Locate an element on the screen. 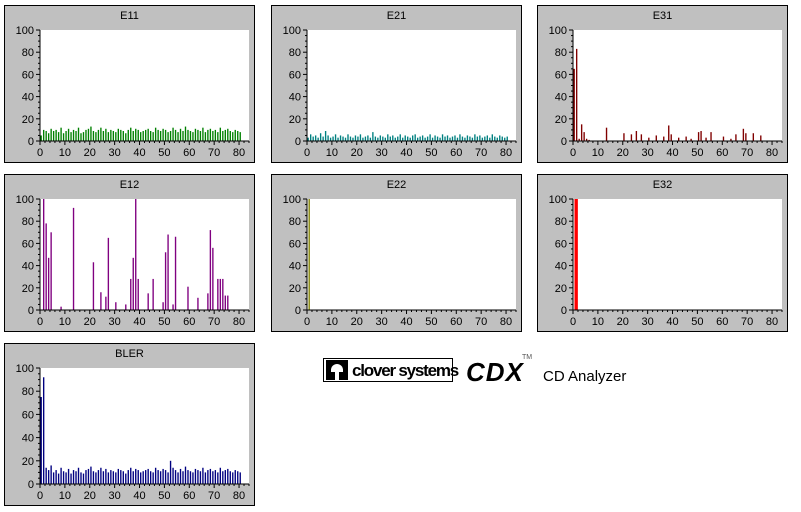  x-tick-label: 70 is located at coordinates (214, 153).